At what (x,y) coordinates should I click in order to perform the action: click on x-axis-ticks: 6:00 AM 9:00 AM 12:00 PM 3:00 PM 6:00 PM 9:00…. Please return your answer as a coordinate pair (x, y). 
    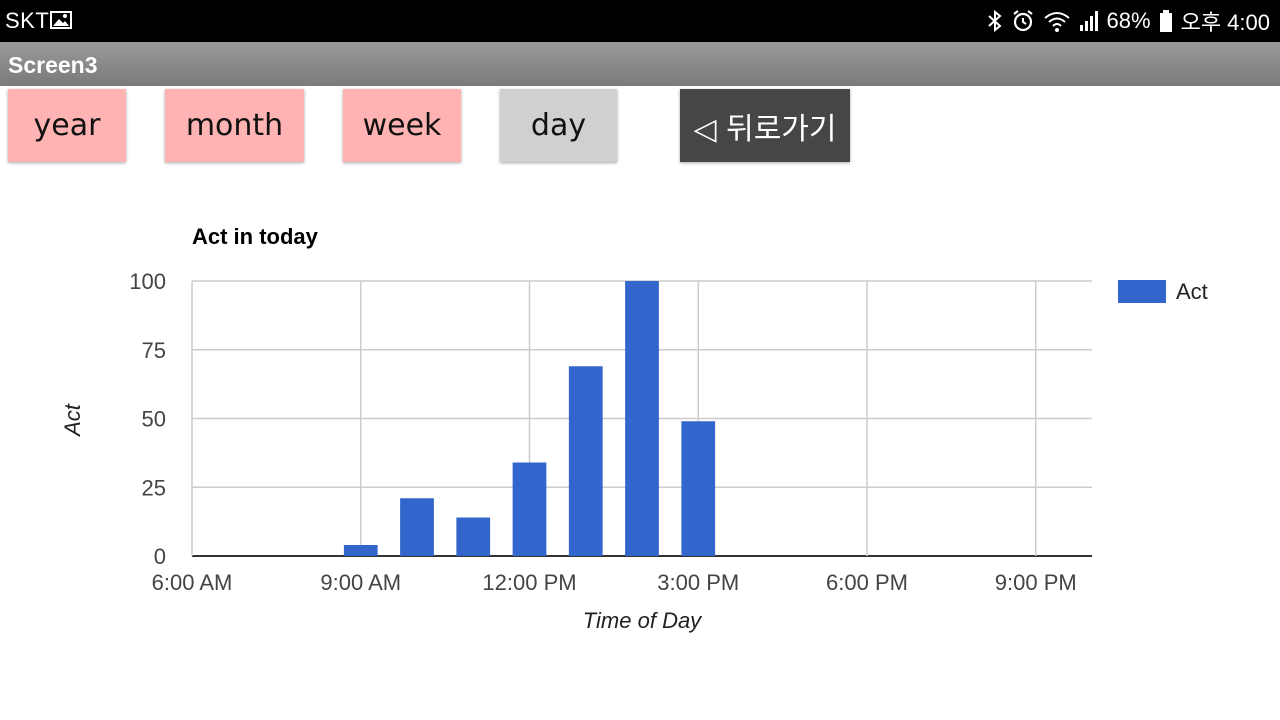
    Looking at the image, I should click on (614, 582).